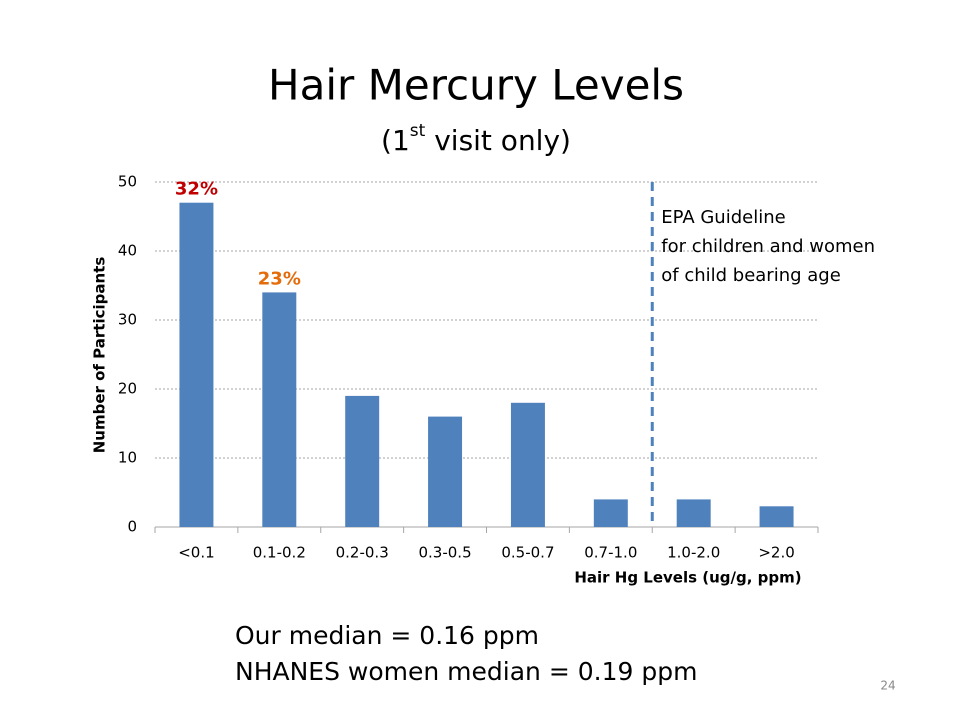 This screenshot has width=960, height=720. I want to click on y-tick-label: 20, so click(127, 389).